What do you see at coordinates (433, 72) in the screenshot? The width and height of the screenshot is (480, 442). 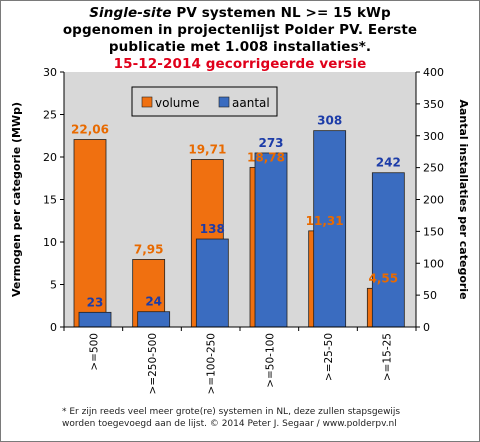 I see `y2-tick-label-8: 400` at bounding box center [433, 72].